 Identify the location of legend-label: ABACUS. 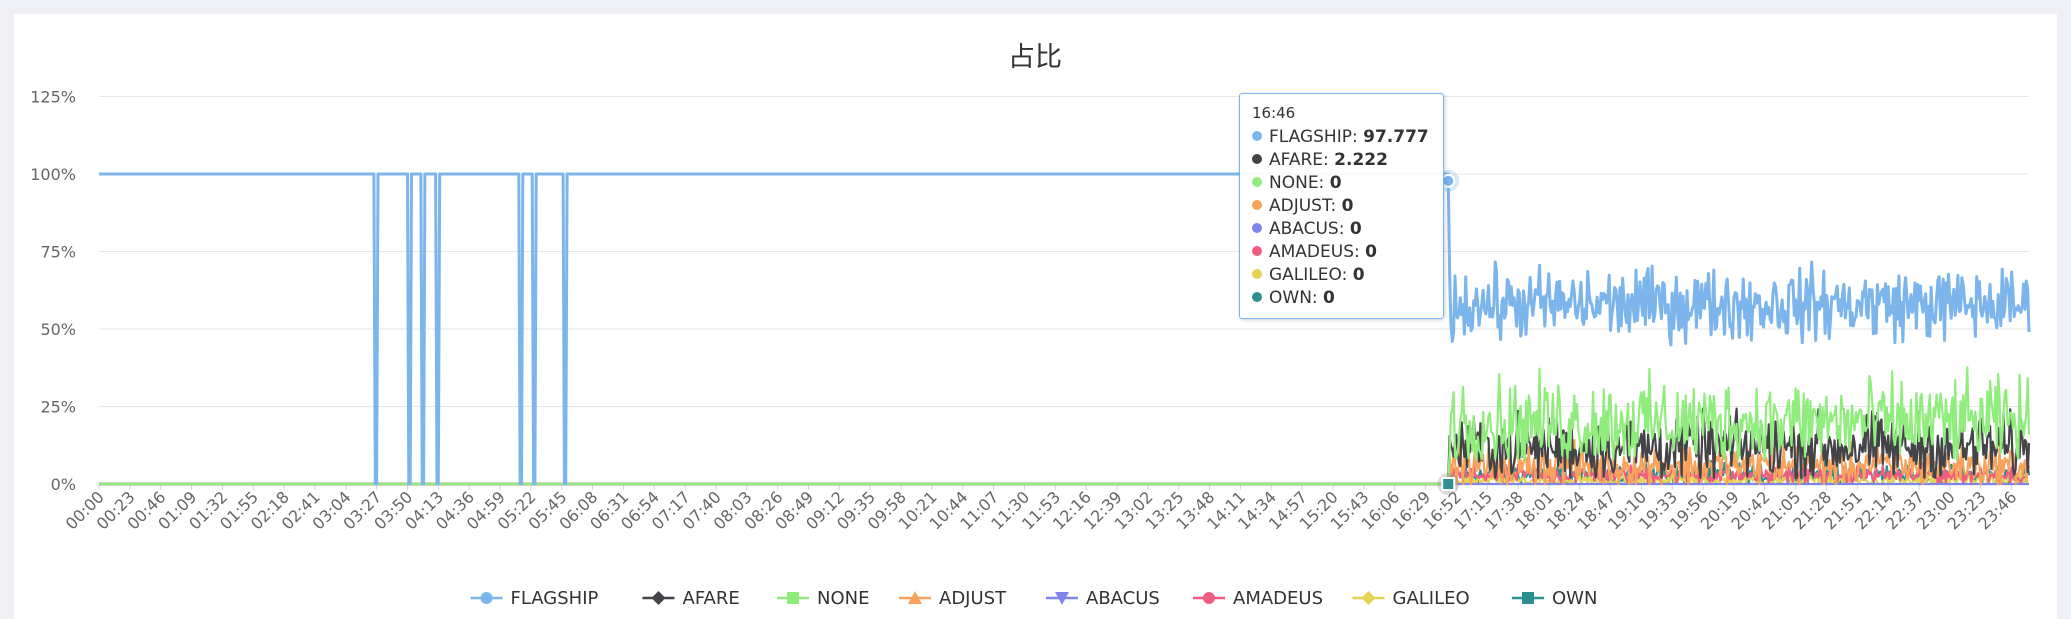
(1123, 598).